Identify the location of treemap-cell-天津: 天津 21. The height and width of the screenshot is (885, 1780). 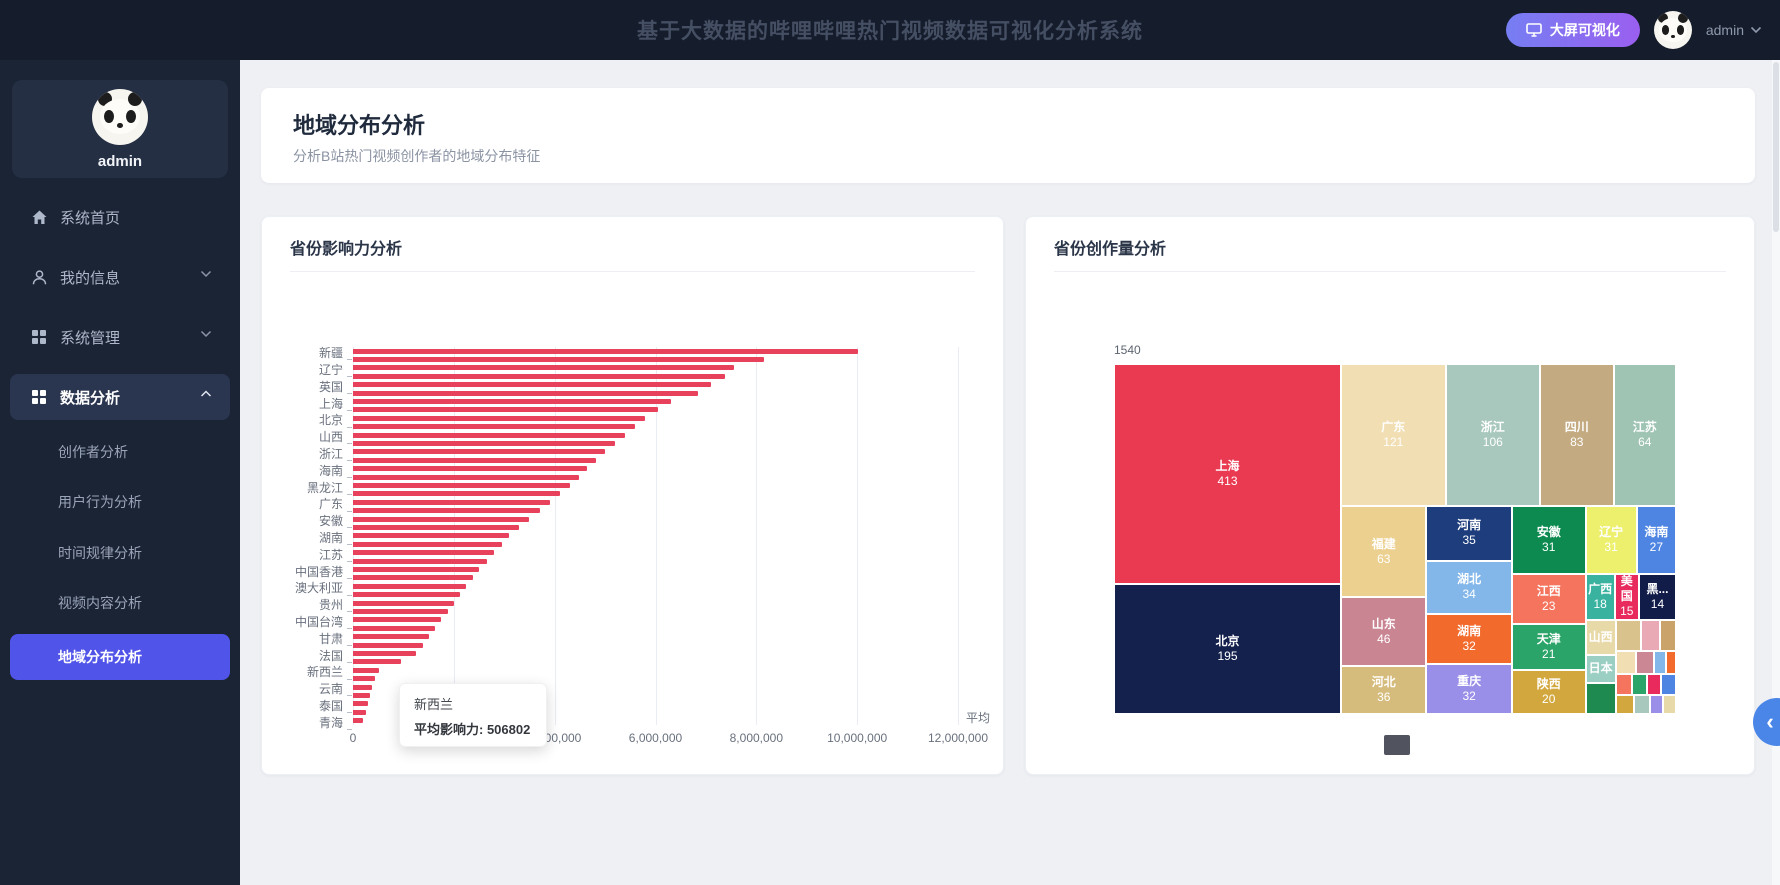
(1548, 647).